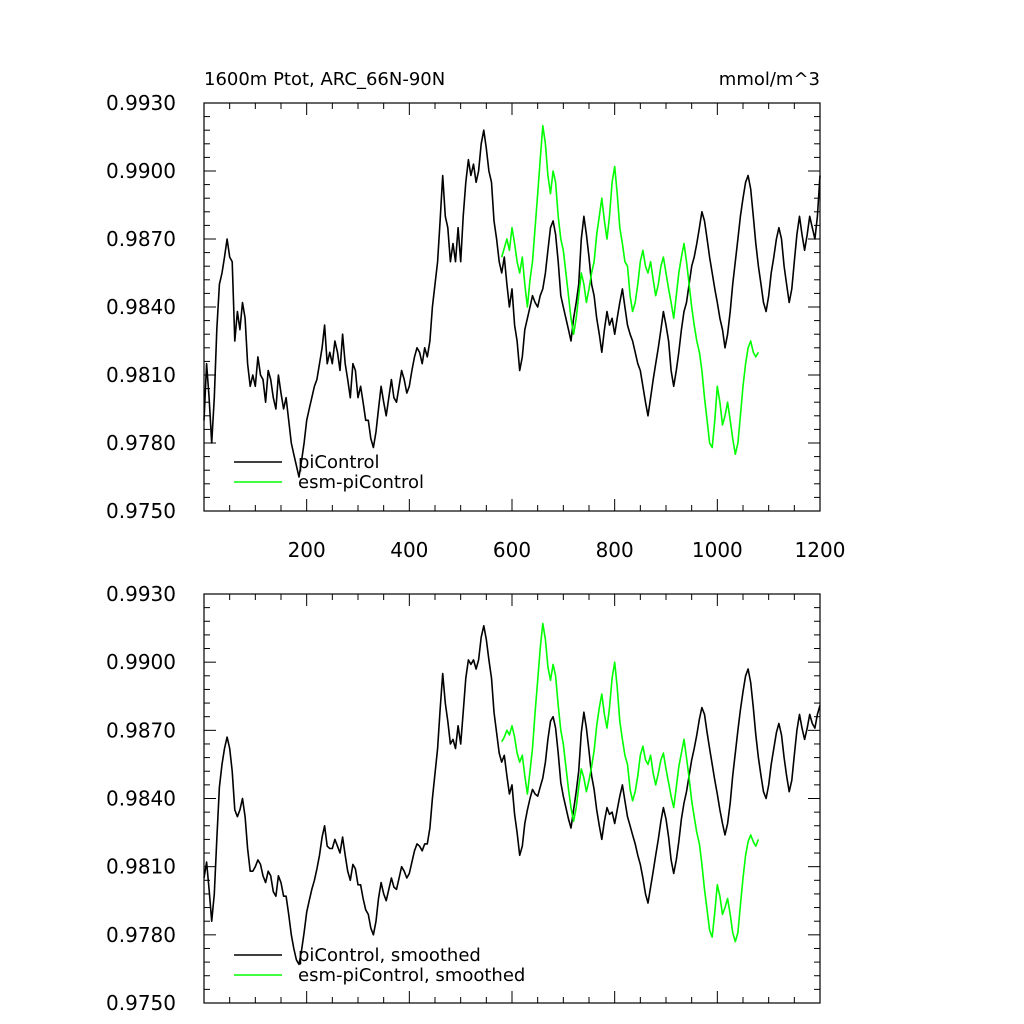  What do you see at coordinates (361, 482) in the screenshot?
I see `legend-label: esm-piControl` at bounding box center [361, 482].